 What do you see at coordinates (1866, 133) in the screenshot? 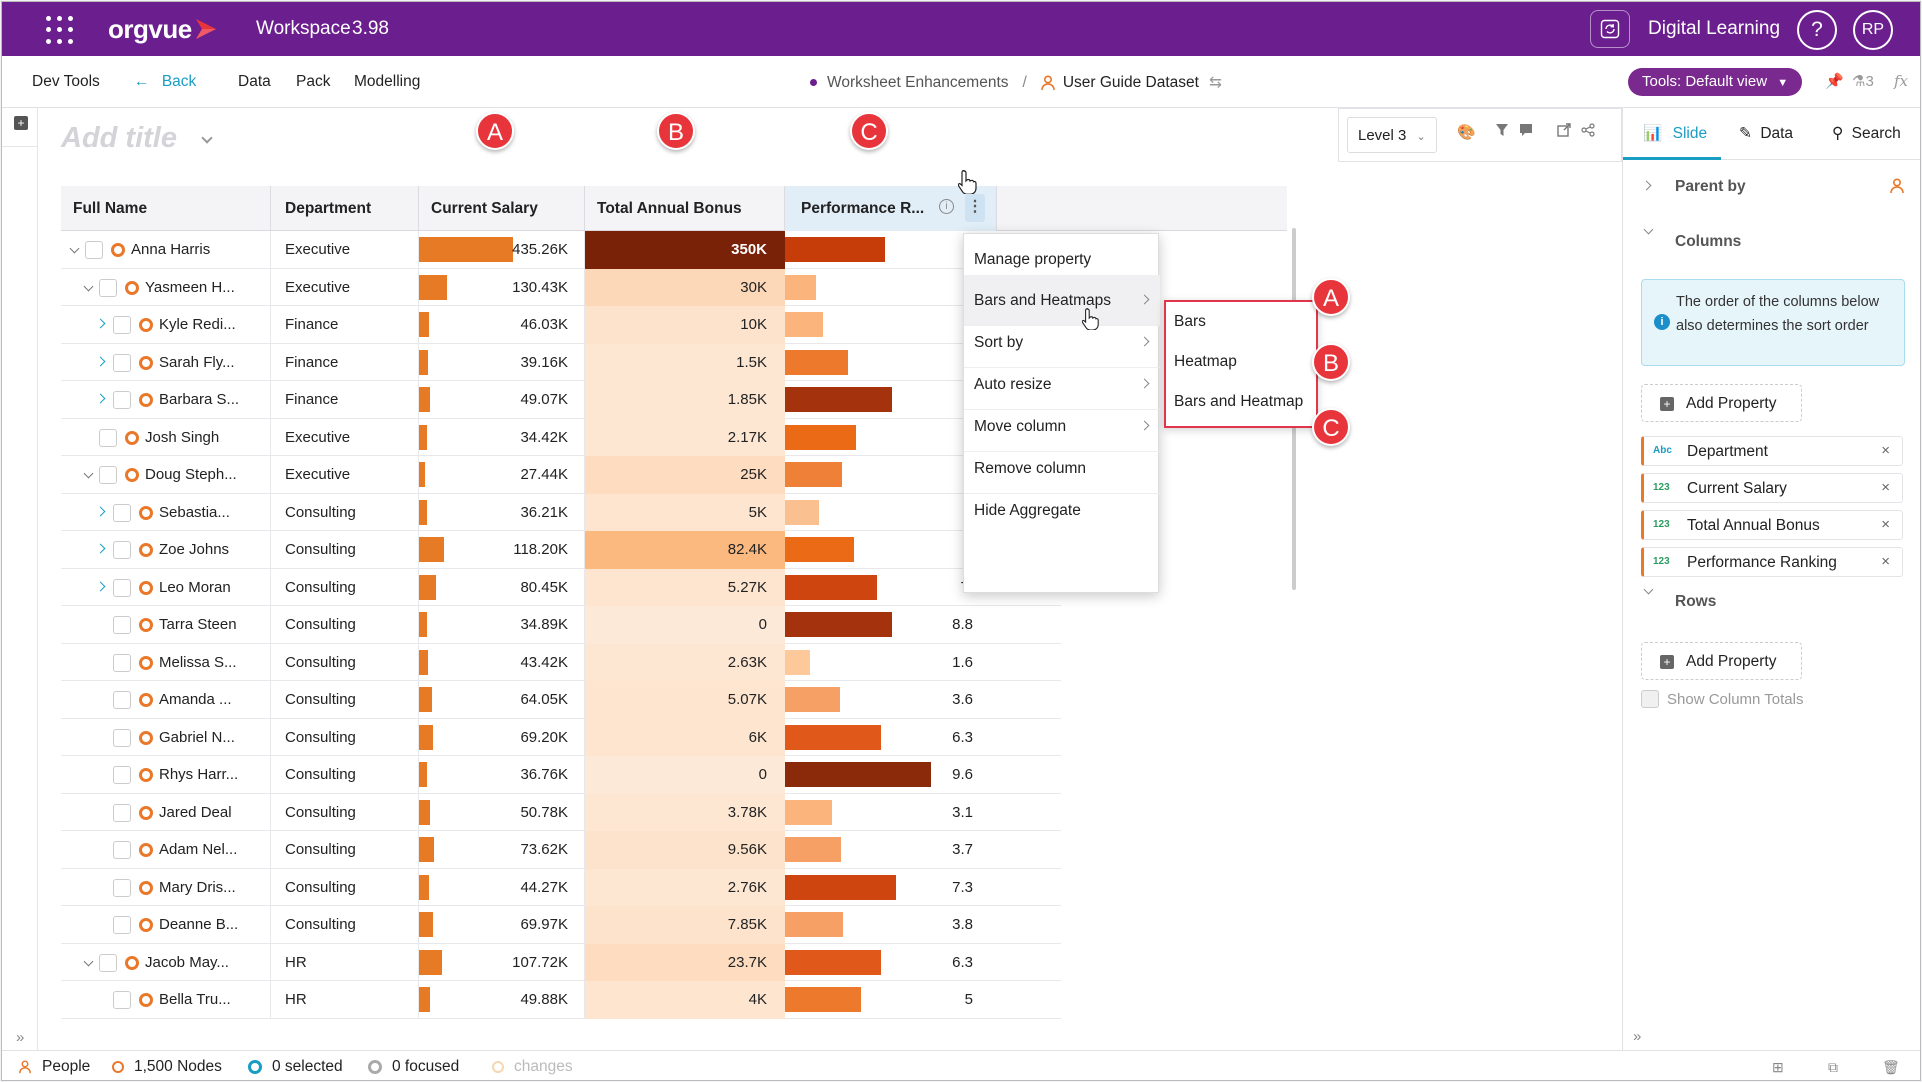
I see `tab-search: ⚲ Search` at bounding box center [1866, 133].